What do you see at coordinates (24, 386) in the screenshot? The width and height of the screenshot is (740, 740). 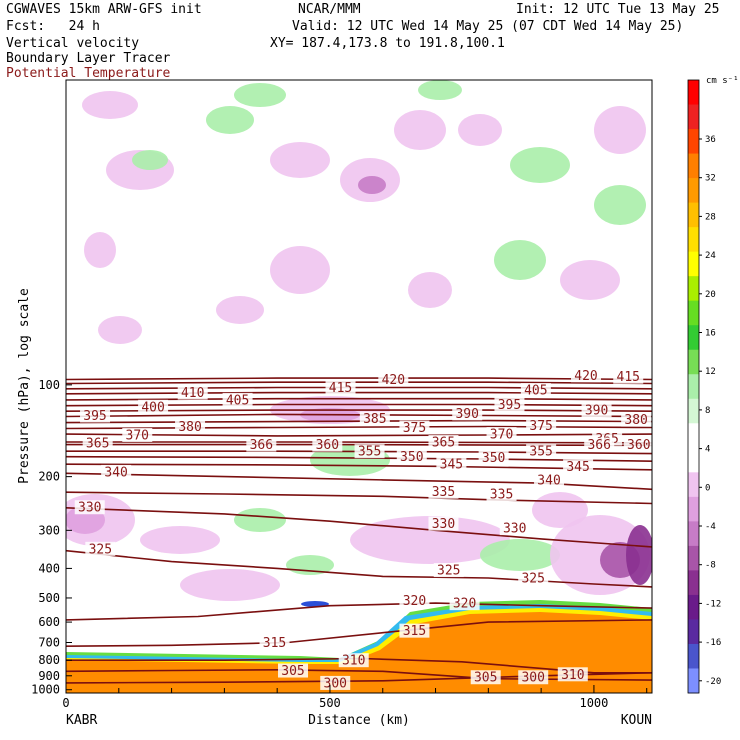 I see `y-axis-label: Pressure (hPa), log scale` at bounding box center [24, 386].